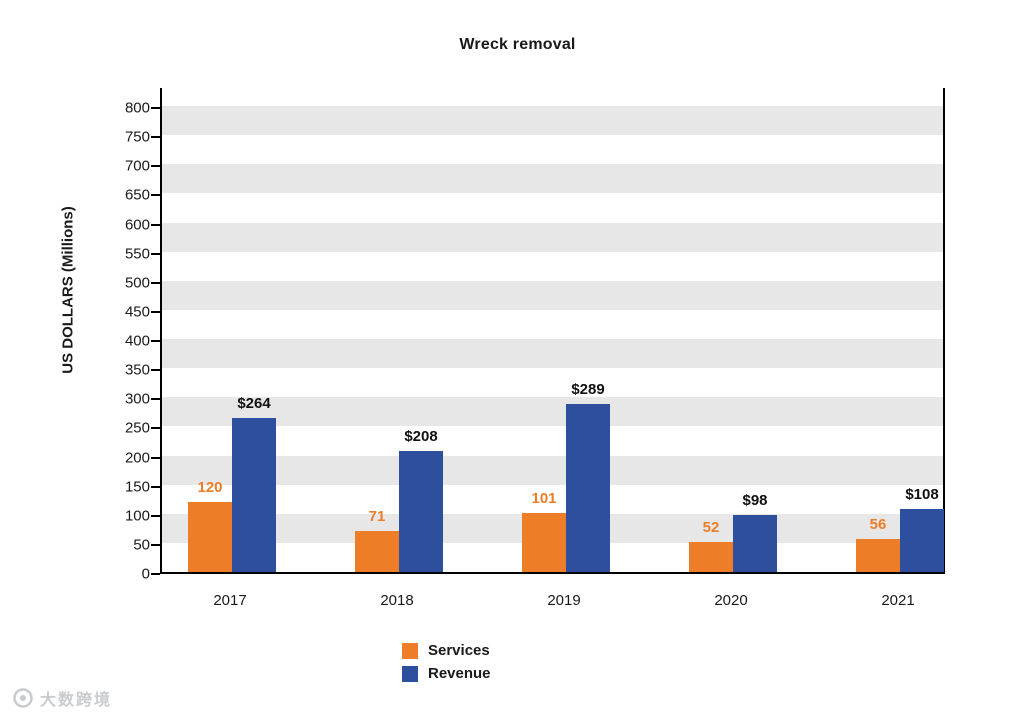  What do you see at coordinates (459, 673) in the screenshot?
I see `revenue-legend-label: Revenue` at bounding box center [459, 673].